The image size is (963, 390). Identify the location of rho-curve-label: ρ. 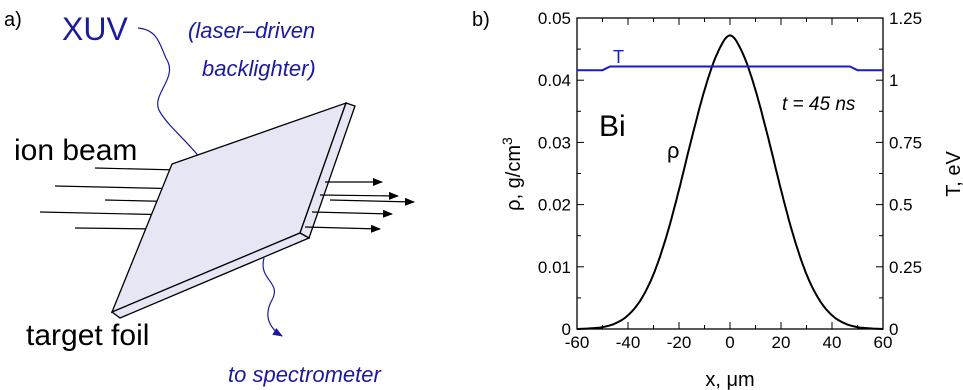
(673, 150).